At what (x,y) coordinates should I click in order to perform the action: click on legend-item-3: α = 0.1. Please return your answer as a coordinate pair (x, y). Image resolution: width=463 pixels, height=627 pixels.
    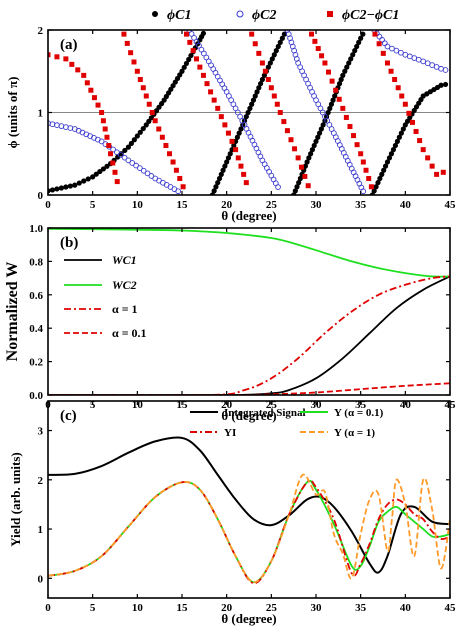
    Looking at the image, I should click on (105, 333).